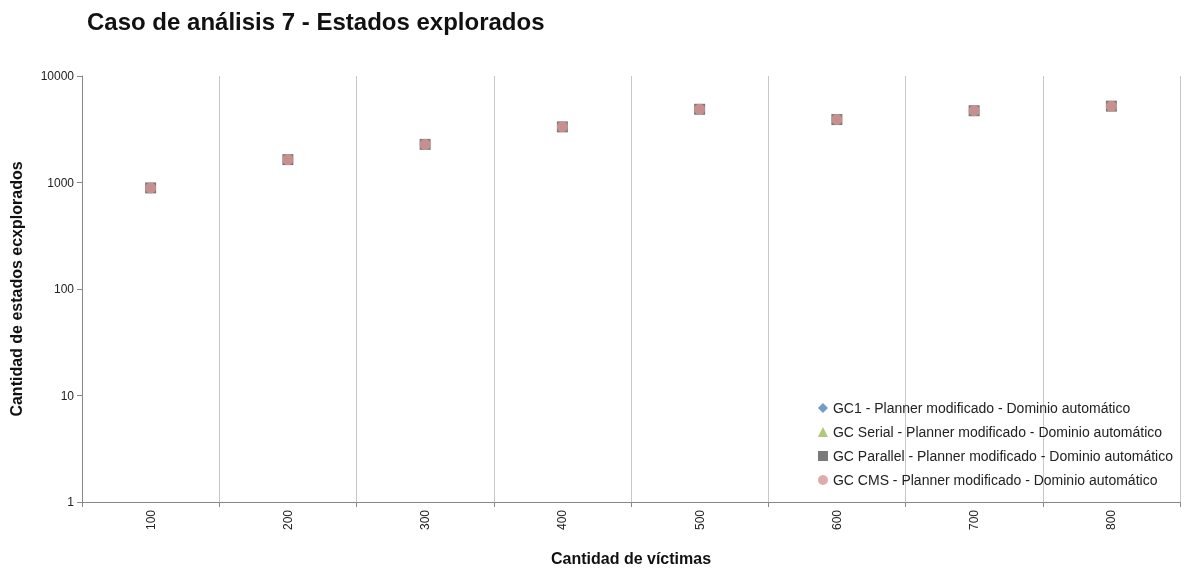 The width and height of the screenshot is (1198, 572). Describe the element at coordinates (981, 408) in the screenshot. I see `legend-label: GC1 - Planner modificado - Dominio automático` at that location.